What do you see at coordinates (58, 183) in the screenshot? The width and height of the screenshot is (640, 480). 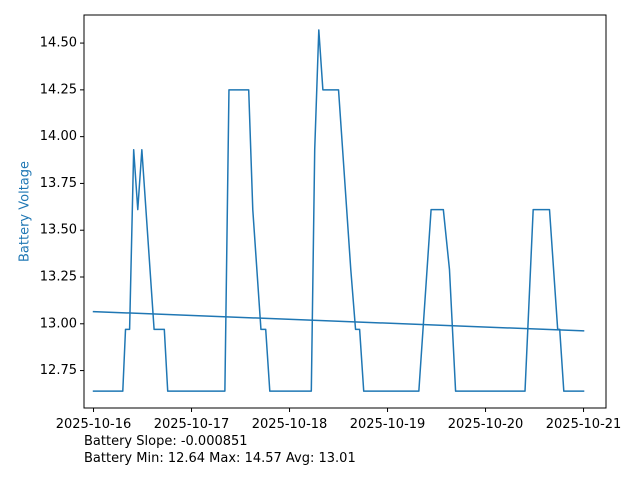 I see `y-tick-label: 13.75` at bounding box center [58, 183].